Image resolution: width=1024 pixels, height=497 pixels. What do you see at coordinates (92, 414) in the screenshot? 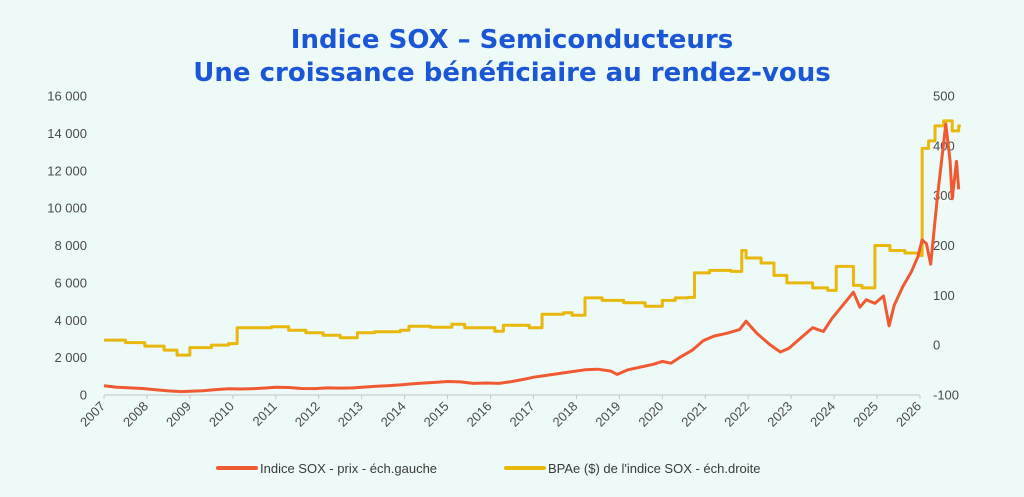
I see `x-tick-label: 2007` at bounding box center [92, 414].